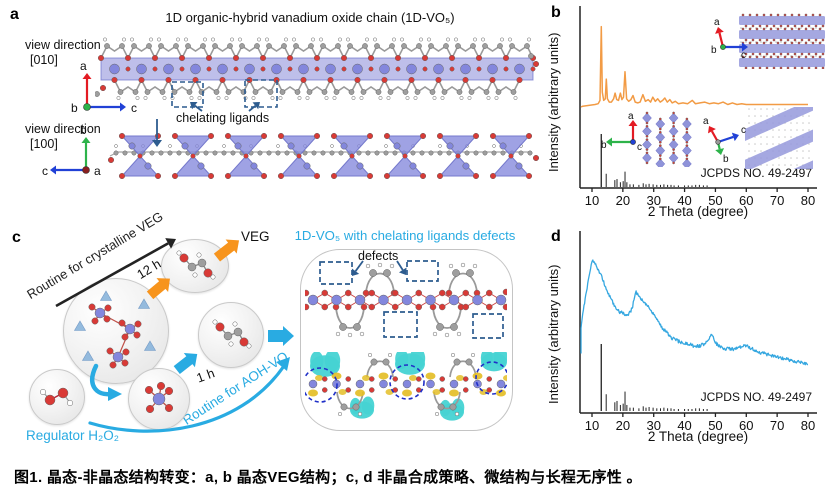 The image size is (830, 498). What do you see at coordinates (808, 425) in the screenshot?
I see `x-tick-label: 80` at bounding box center [808, 425].